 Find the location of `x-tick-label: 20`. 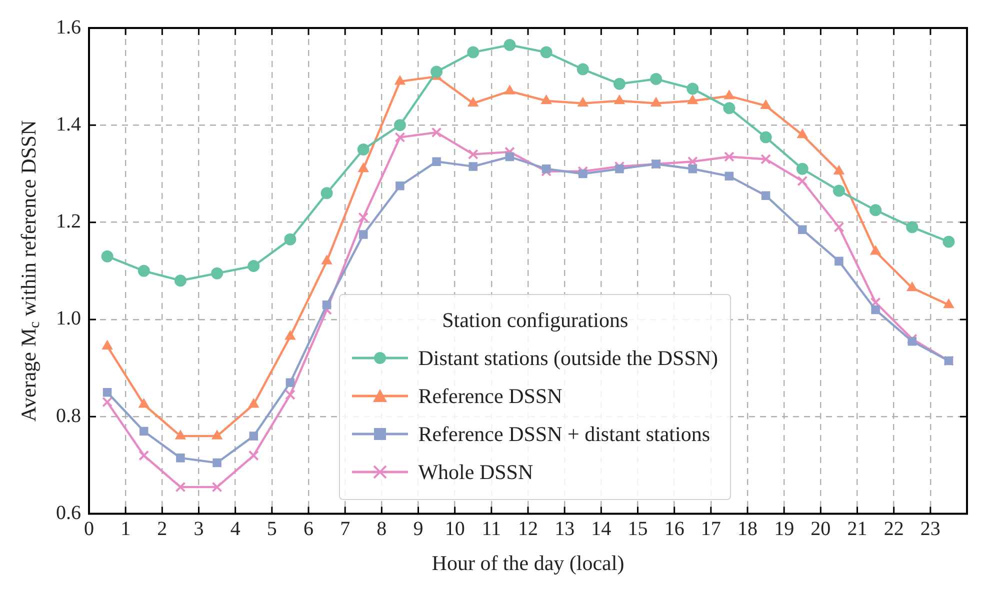

x-tick-label: 20 is located at coordinates (820, 529).